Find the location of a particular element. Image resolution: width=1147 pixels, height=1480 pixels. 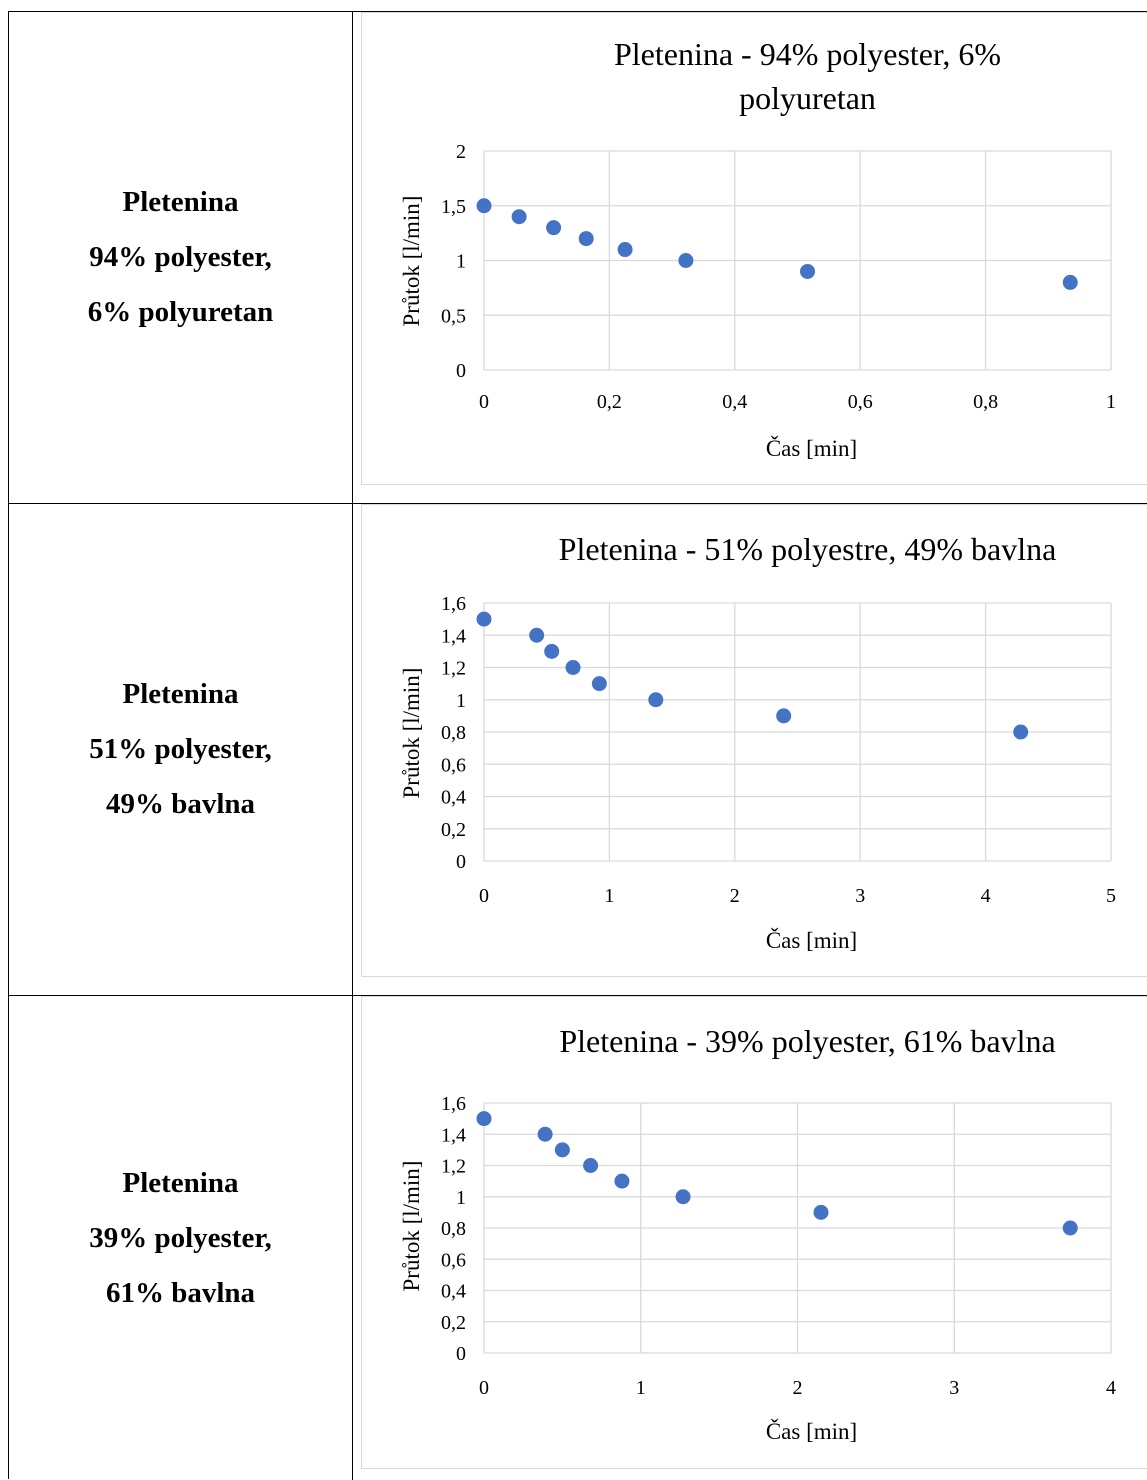

material-label-cell: Pletenina 39% polyester, 61% bavlna is located at coordinates (181, 1238).